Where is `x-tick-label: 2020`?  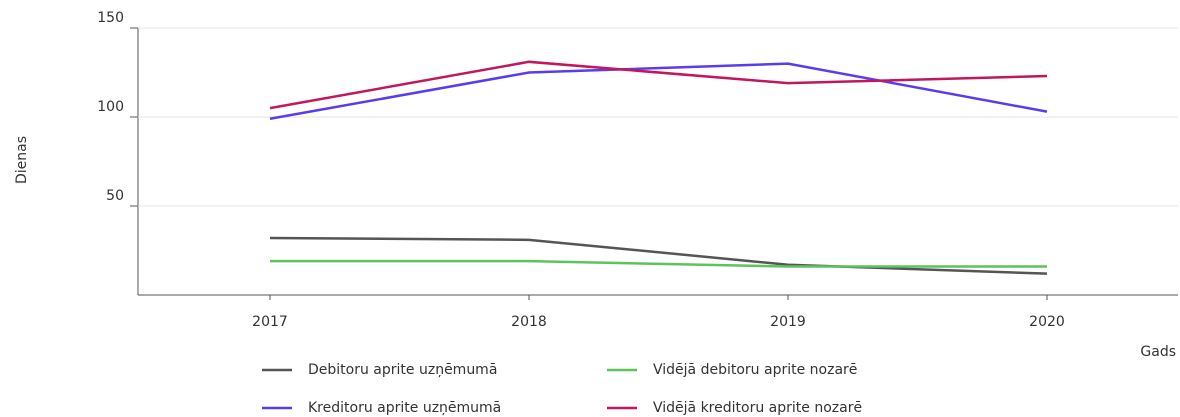 x-tick-label: 2020 is located at coordinates (1047, 322).